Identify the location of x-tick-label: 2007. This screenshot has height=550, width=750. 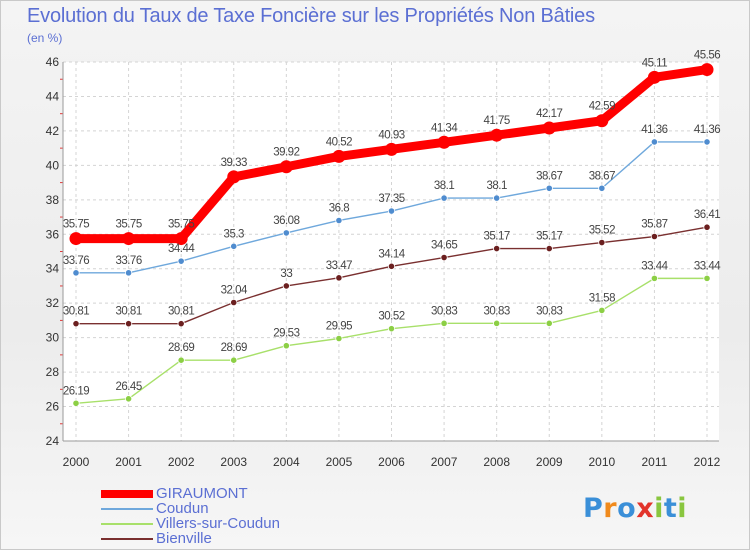
(444, 462).